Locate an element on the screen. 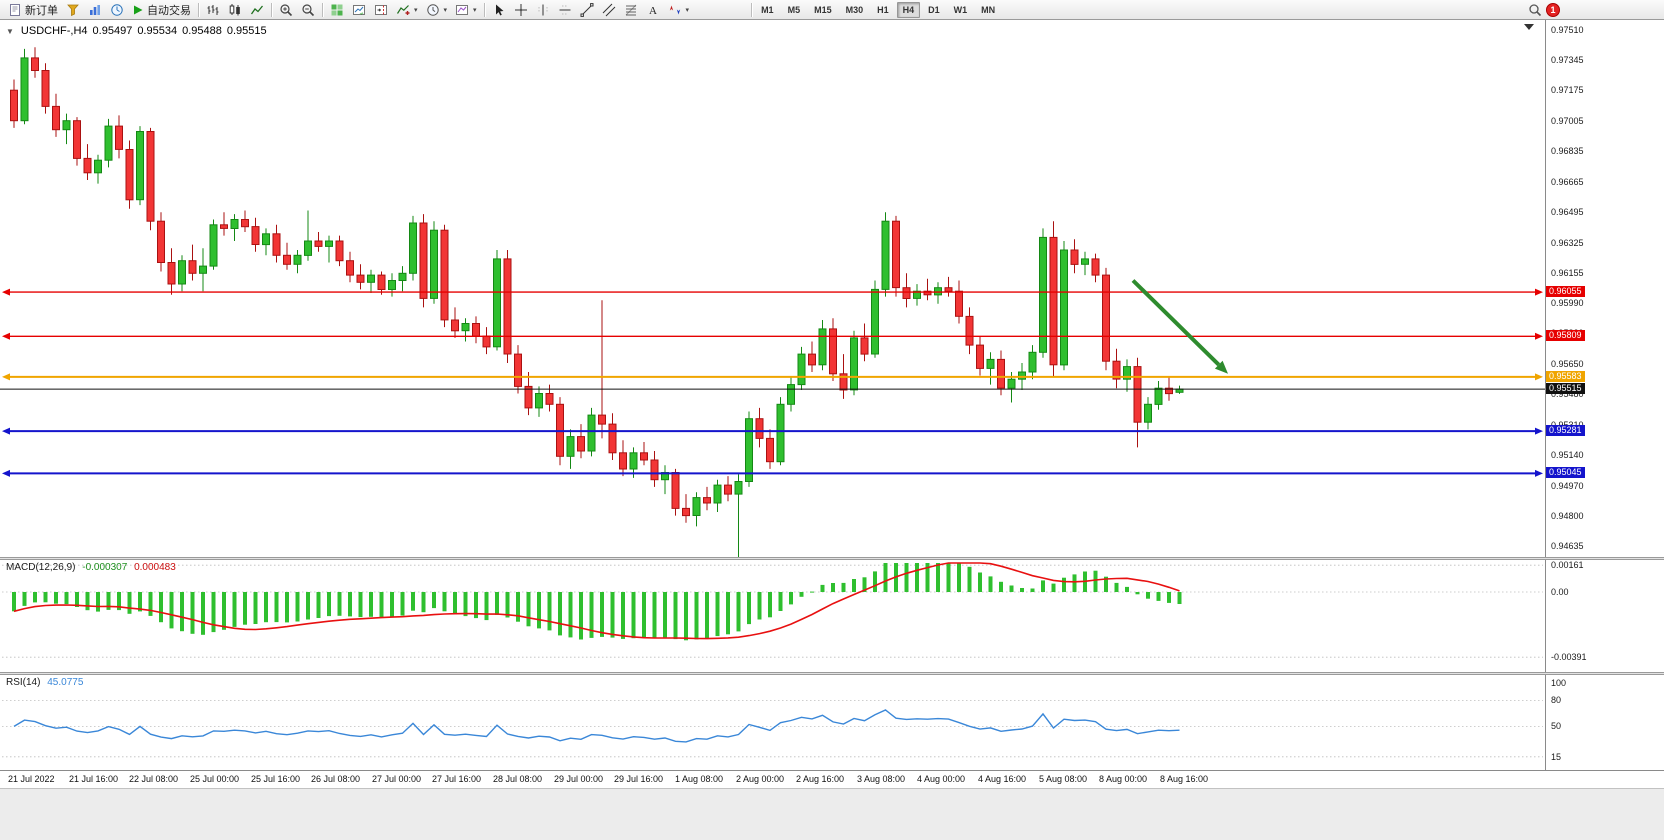 This screenshot has width=1664, height=840. rsi-panel: RSI(14) 45.0775 100 80 50 15 is located at coordinates (832, 722).